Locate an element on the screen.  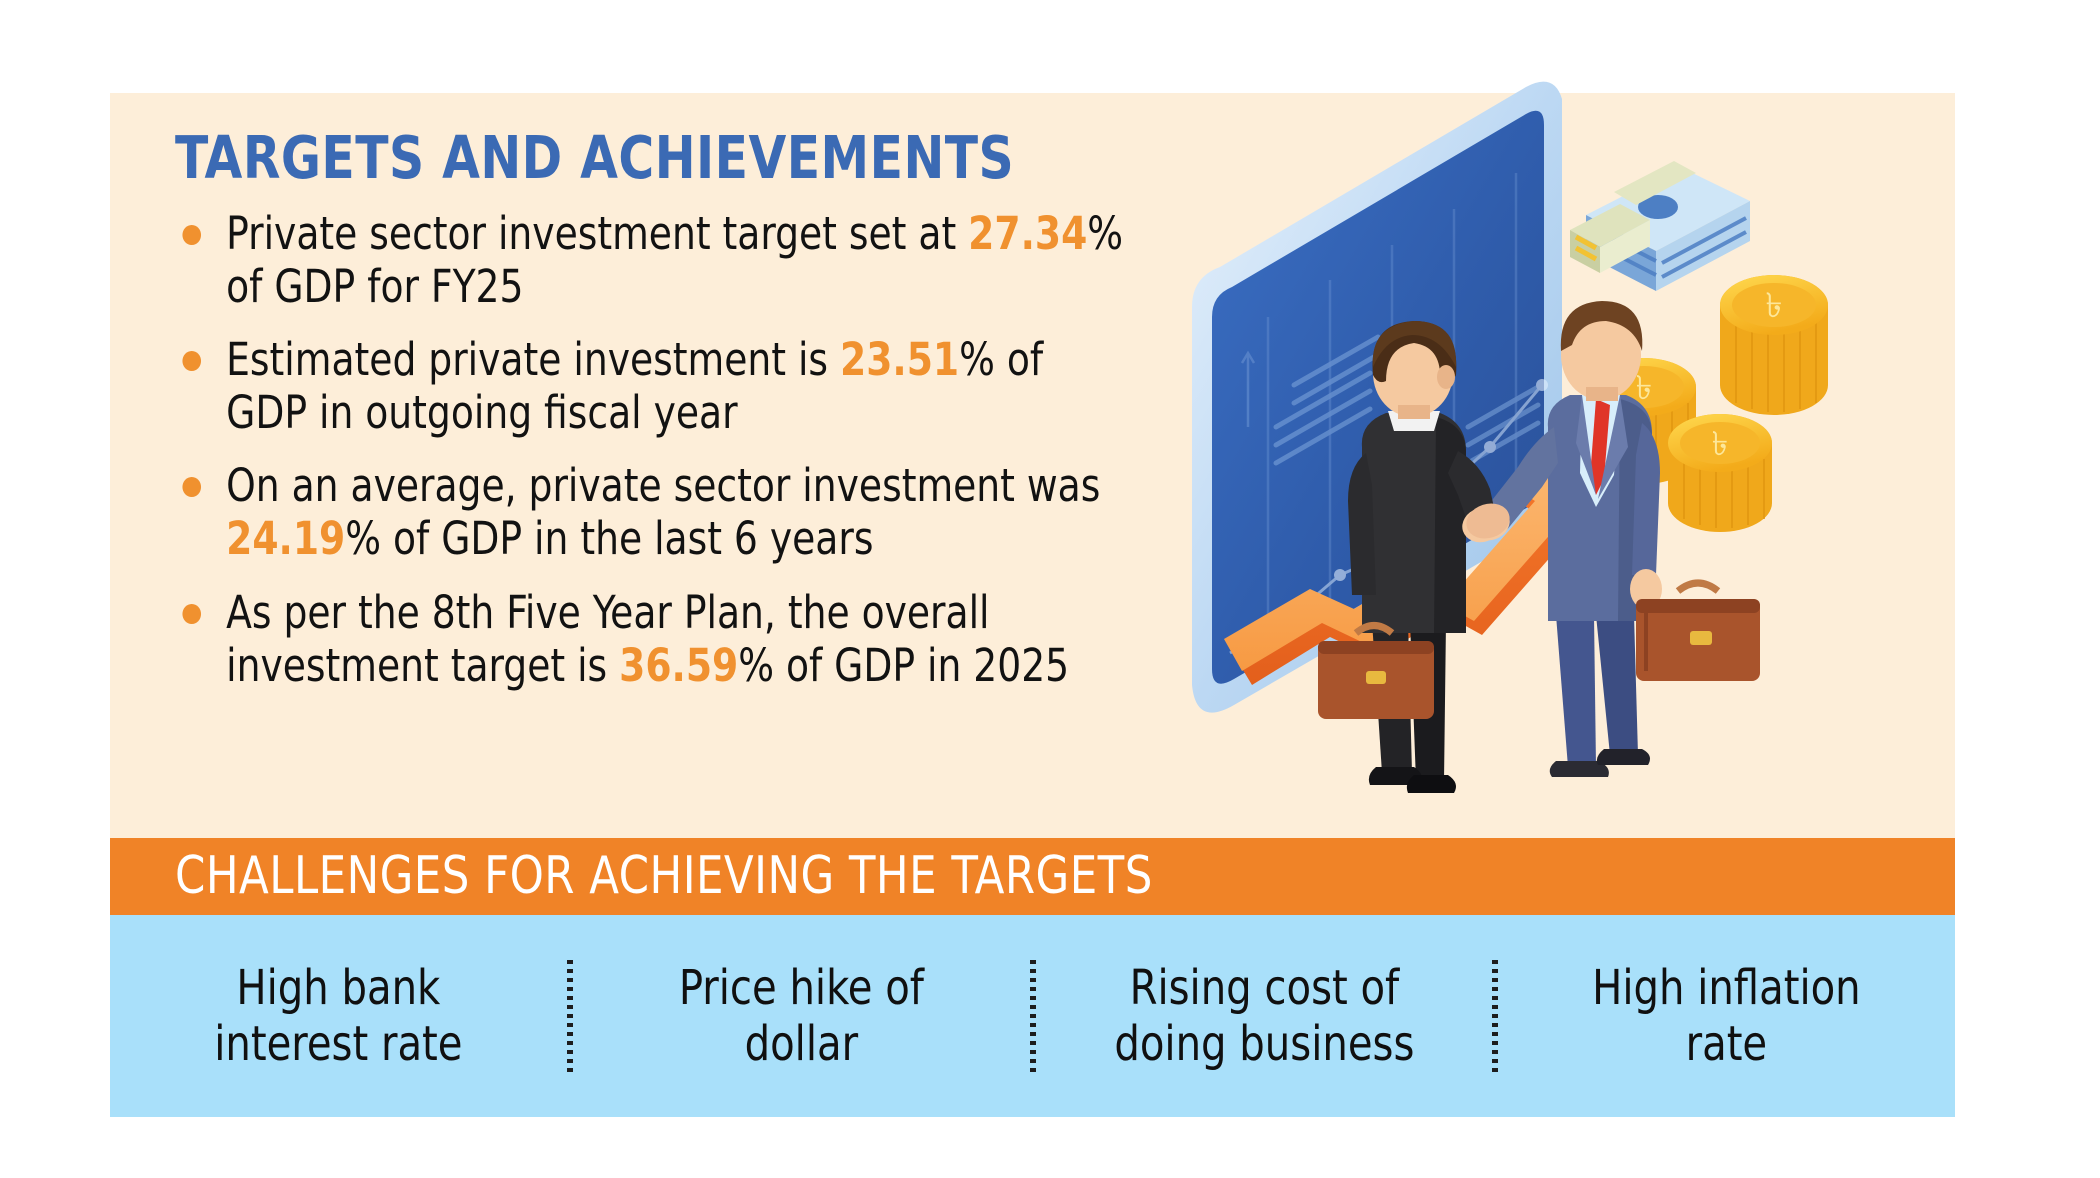
challenges-banner: CHALLENGES FOR ACHIEVING THE TARGETS is located at coordinates (1032, 876).